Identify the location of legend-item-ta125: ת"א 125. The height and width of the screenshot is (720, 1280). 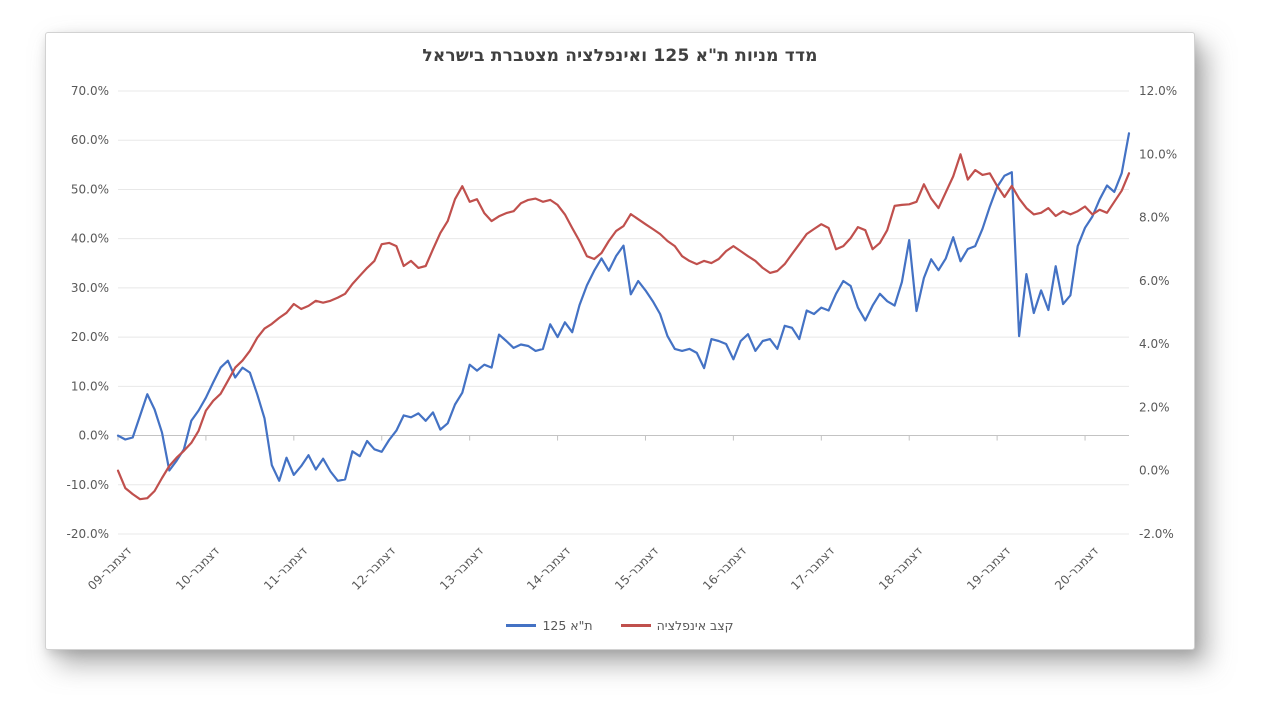
(549, 625).